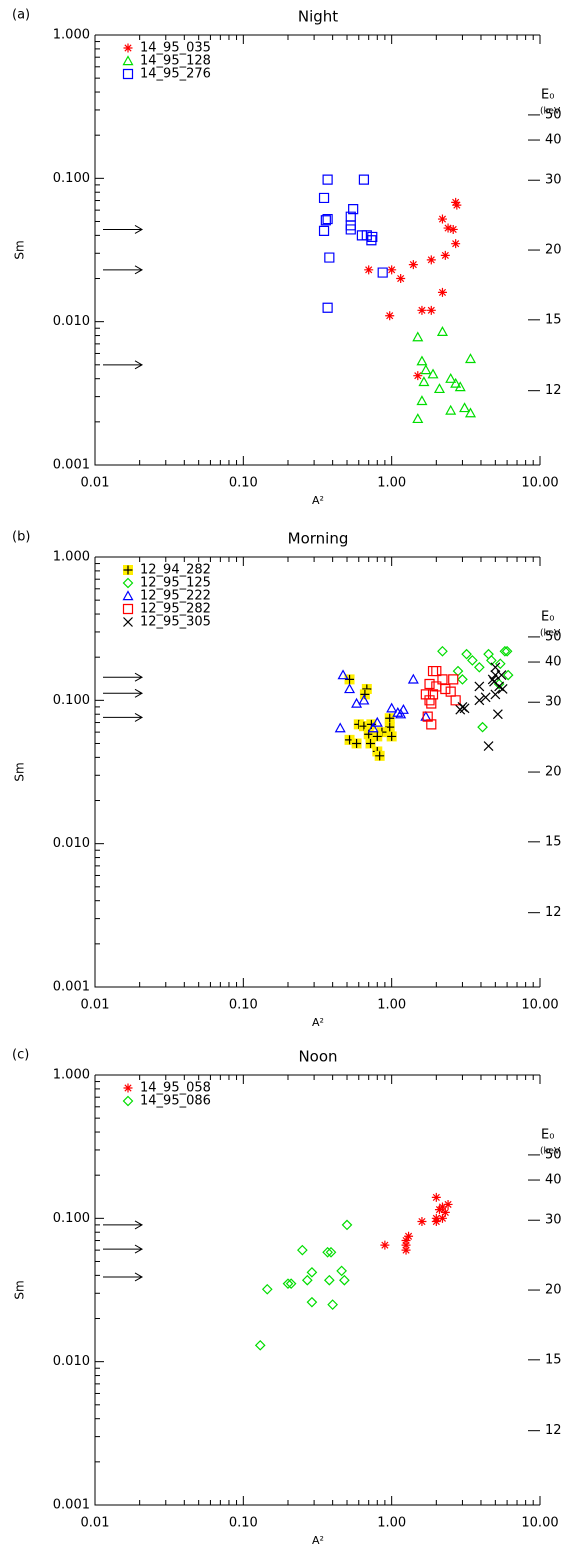 The height and width of the screenshot is (1564, 565). Describe the element at coordinates (71, 321) in the screenshot. I see `y-tick-label: 0.010` at that location.